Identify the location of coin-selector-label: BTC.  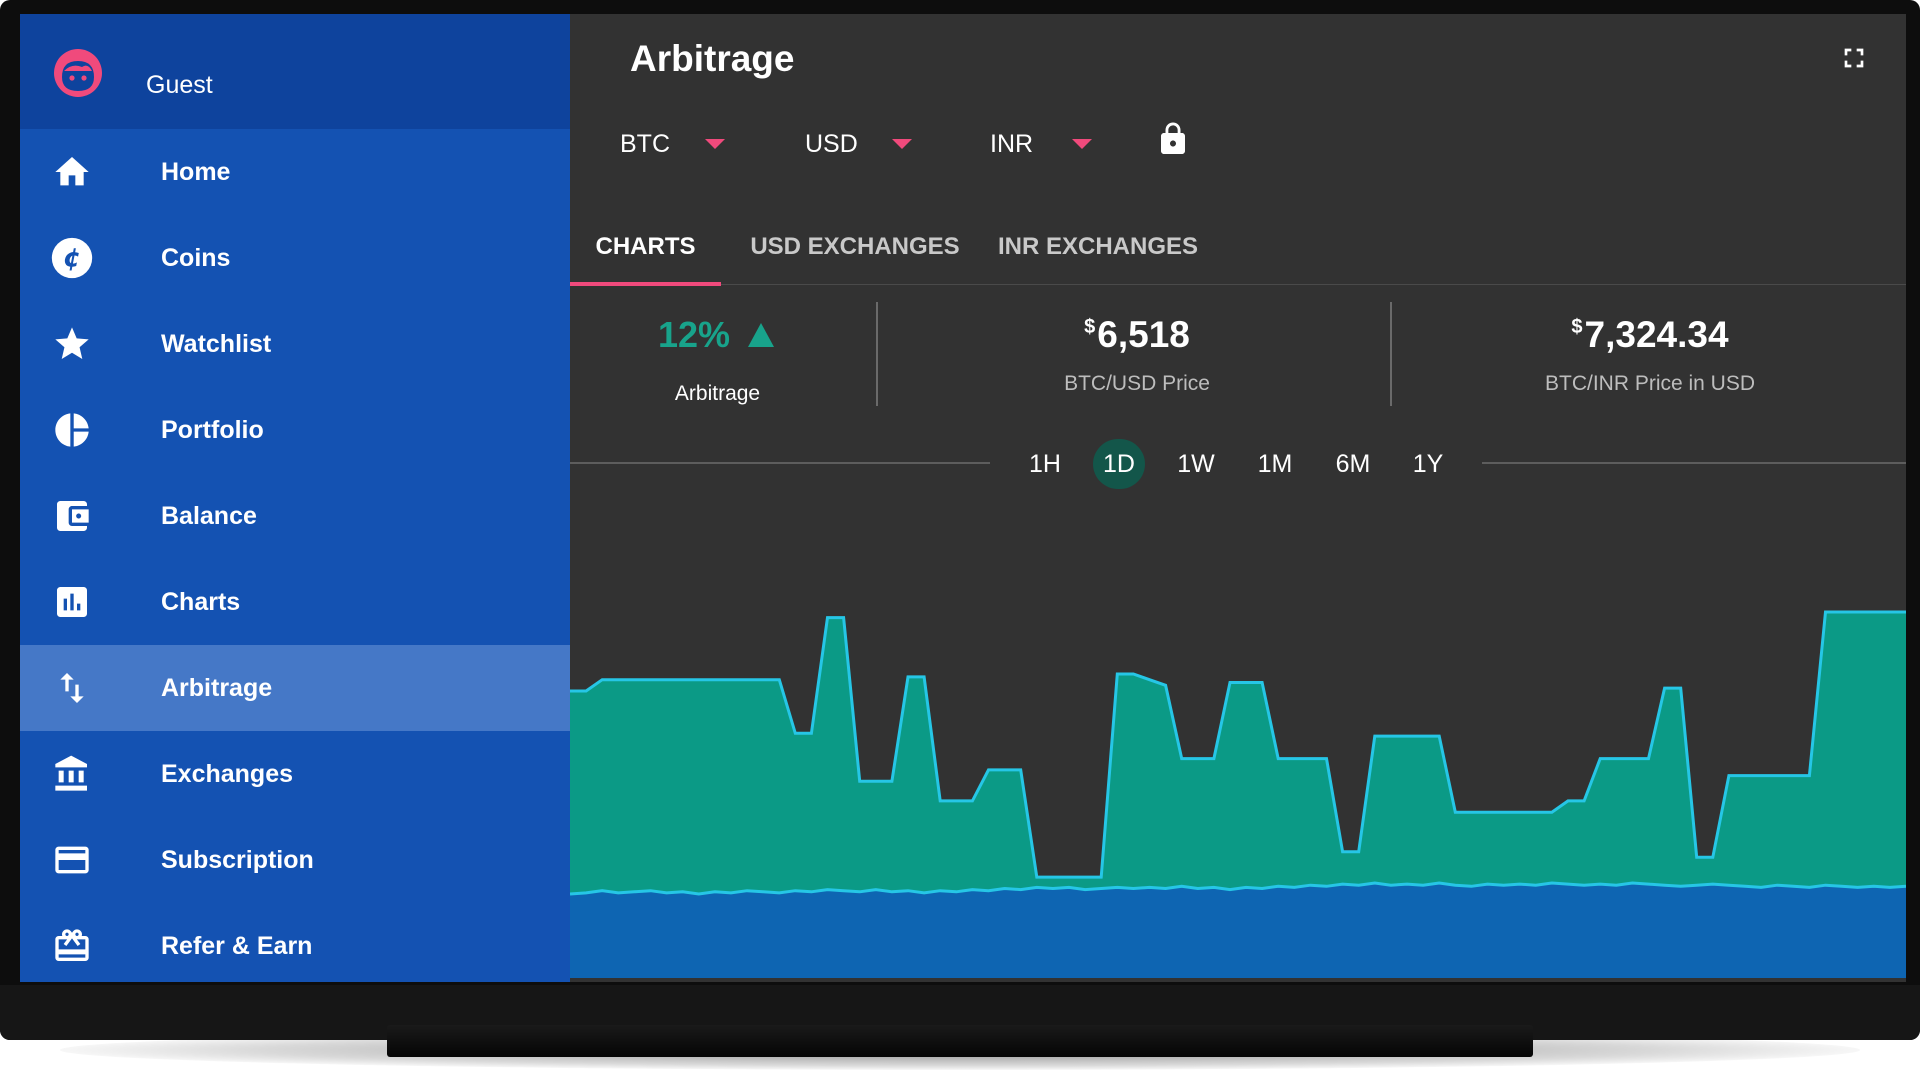
(645, 143).